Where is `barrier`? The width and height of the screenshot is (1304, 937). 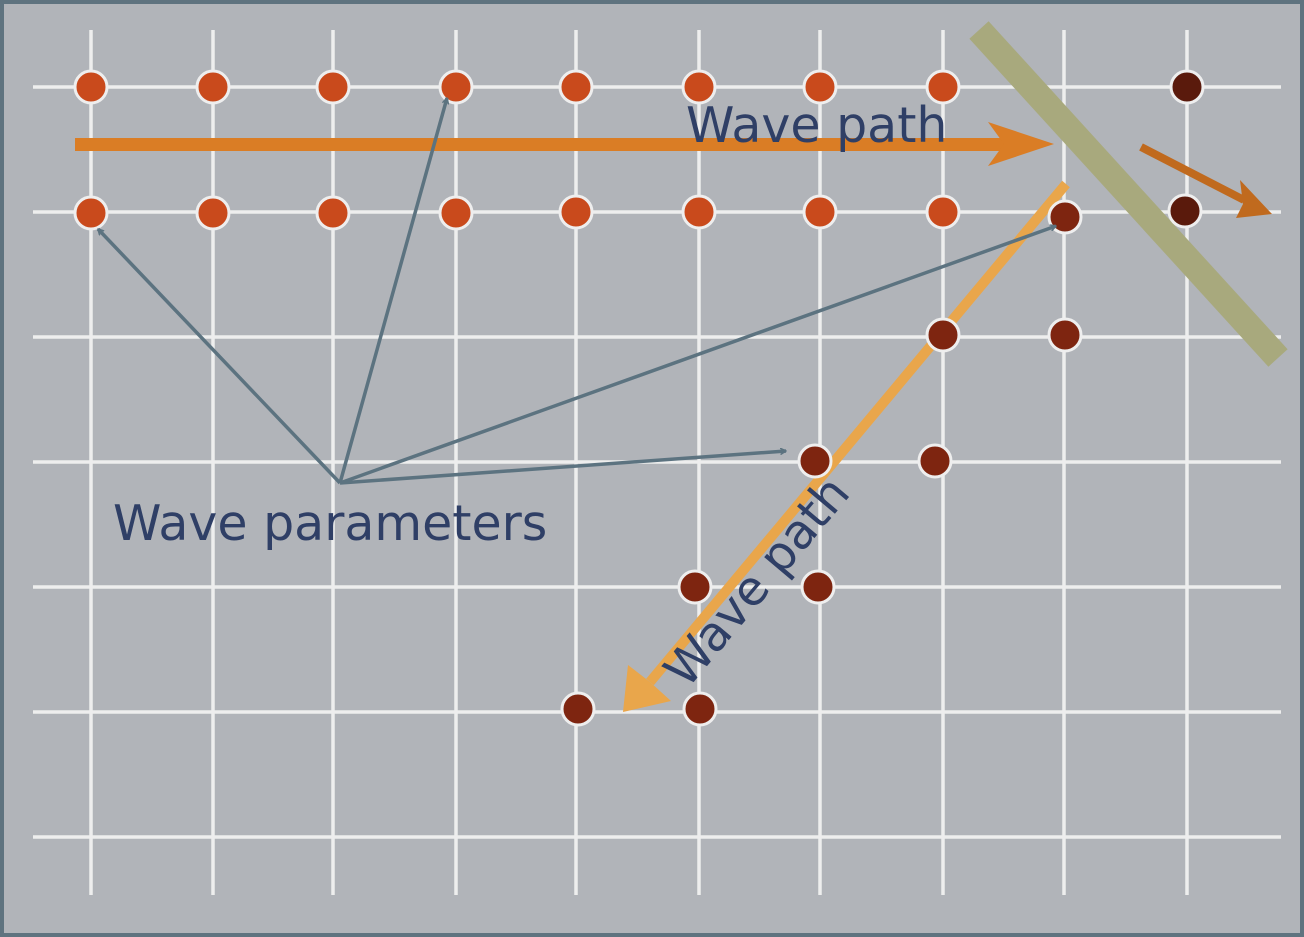
barrier is located at coordinates (1128, 194).